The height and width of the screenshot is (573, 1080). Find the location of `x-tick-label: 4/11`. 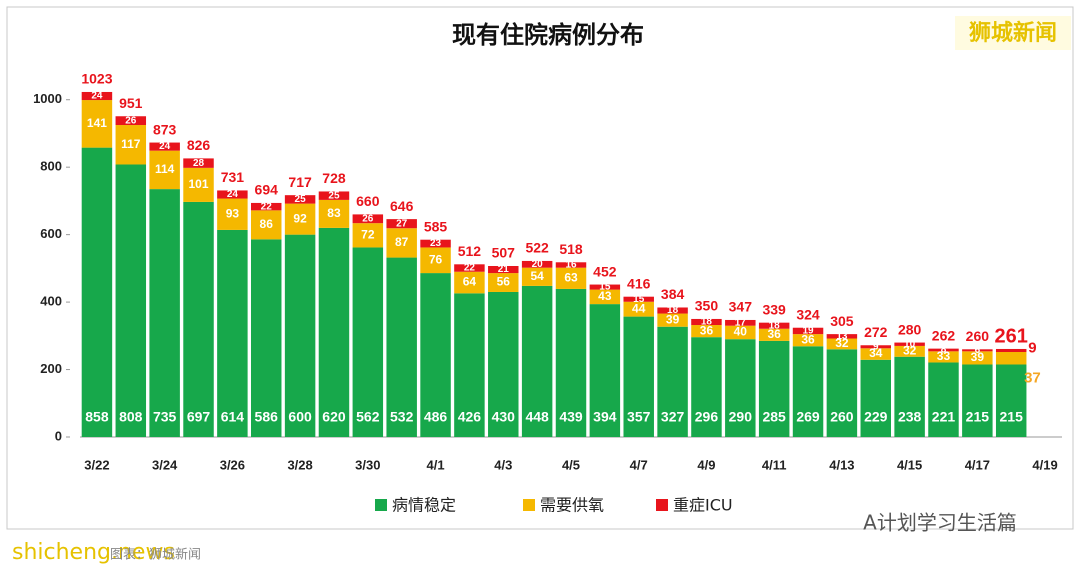

x-tick-label: 4/11 is located at coordinates (774, 464).